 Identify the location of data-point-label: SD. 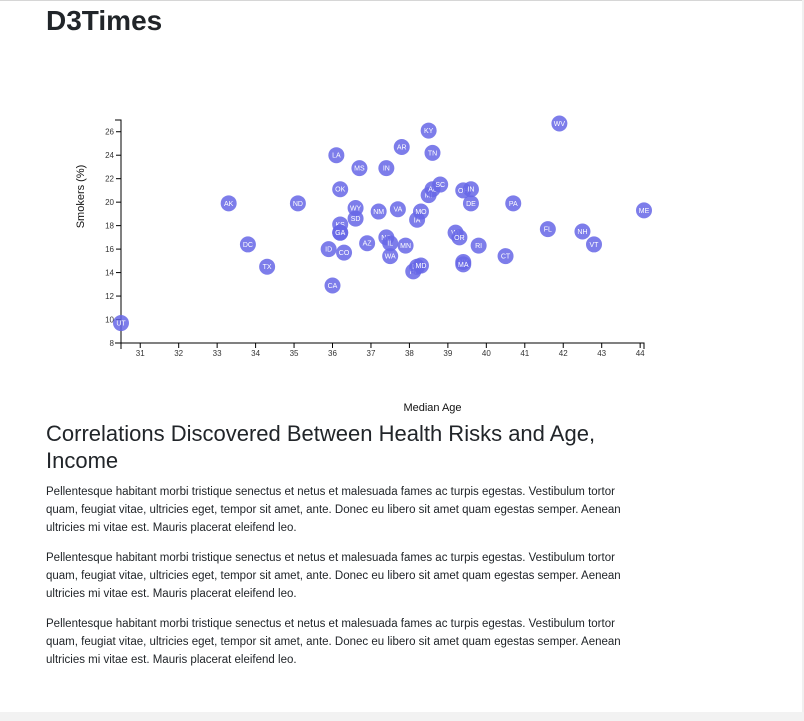
(356, 219).